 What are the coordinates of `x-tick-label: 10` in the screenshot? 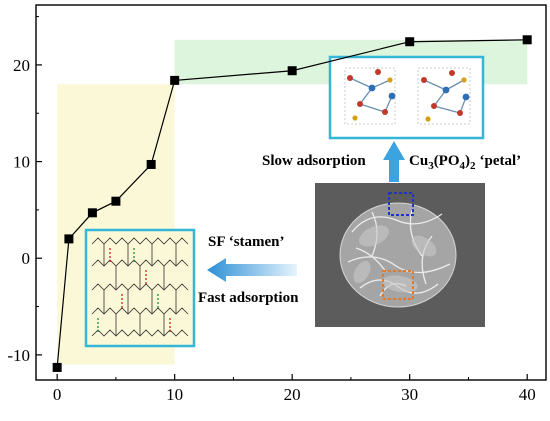 It's located at (174, 394).